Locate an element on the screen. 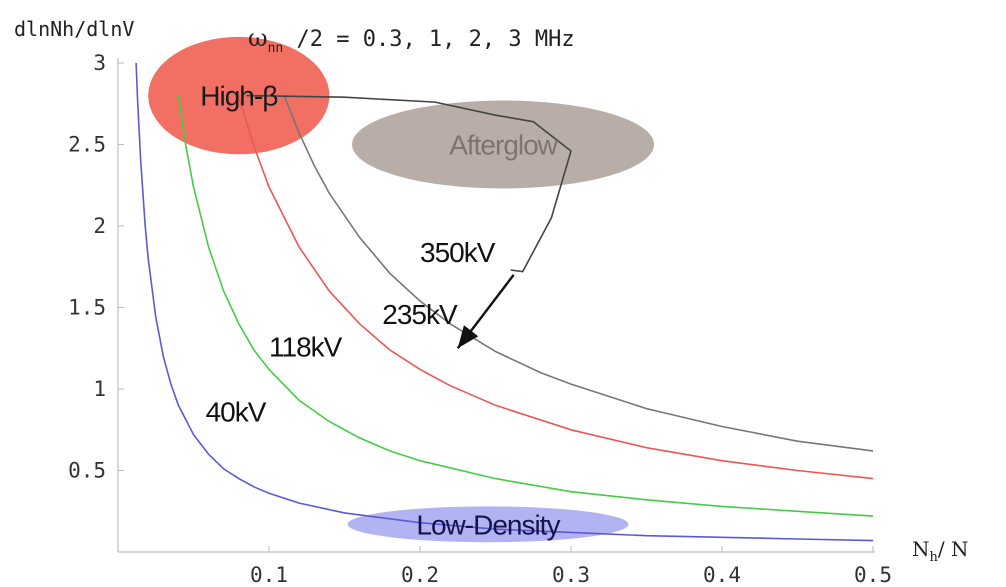 The height and width of the screenshot is (587, 1006). y-tick-label: 3 is located at coordinates (99, 63).